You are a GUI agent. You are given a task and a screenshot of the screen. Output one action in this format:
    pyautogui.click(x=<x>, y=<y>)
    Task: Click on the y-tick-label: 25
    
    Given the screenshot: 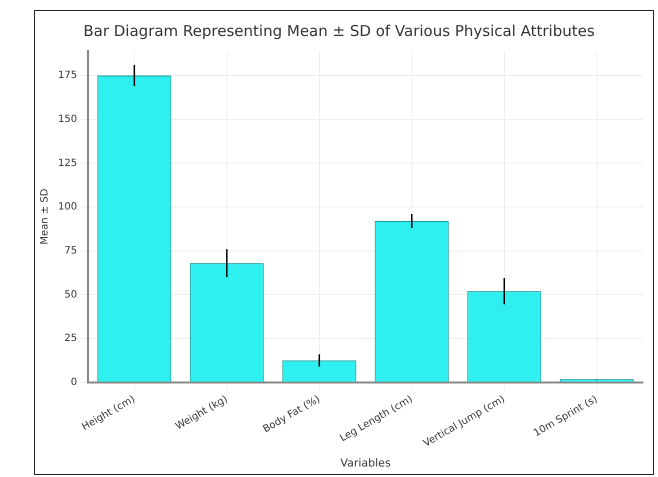 What is the action you would take?
    pyautogui.click(x=71, y=338)
    